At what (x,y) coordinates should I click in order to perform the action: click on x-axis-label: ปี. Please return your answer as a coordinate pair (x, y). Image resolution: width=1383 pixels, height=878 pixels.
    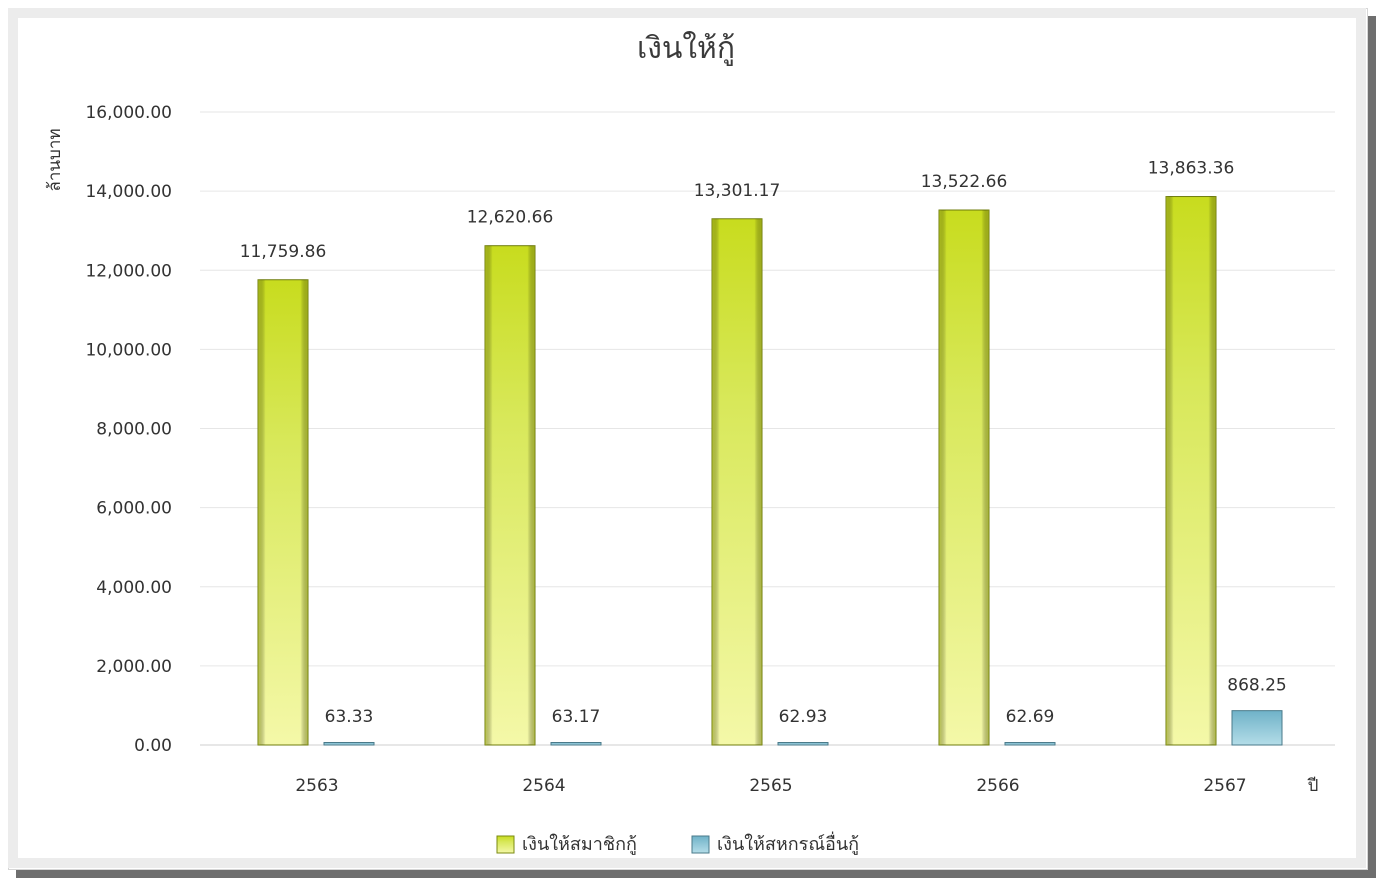
    Looking at the image, I should click on (1313, 786).